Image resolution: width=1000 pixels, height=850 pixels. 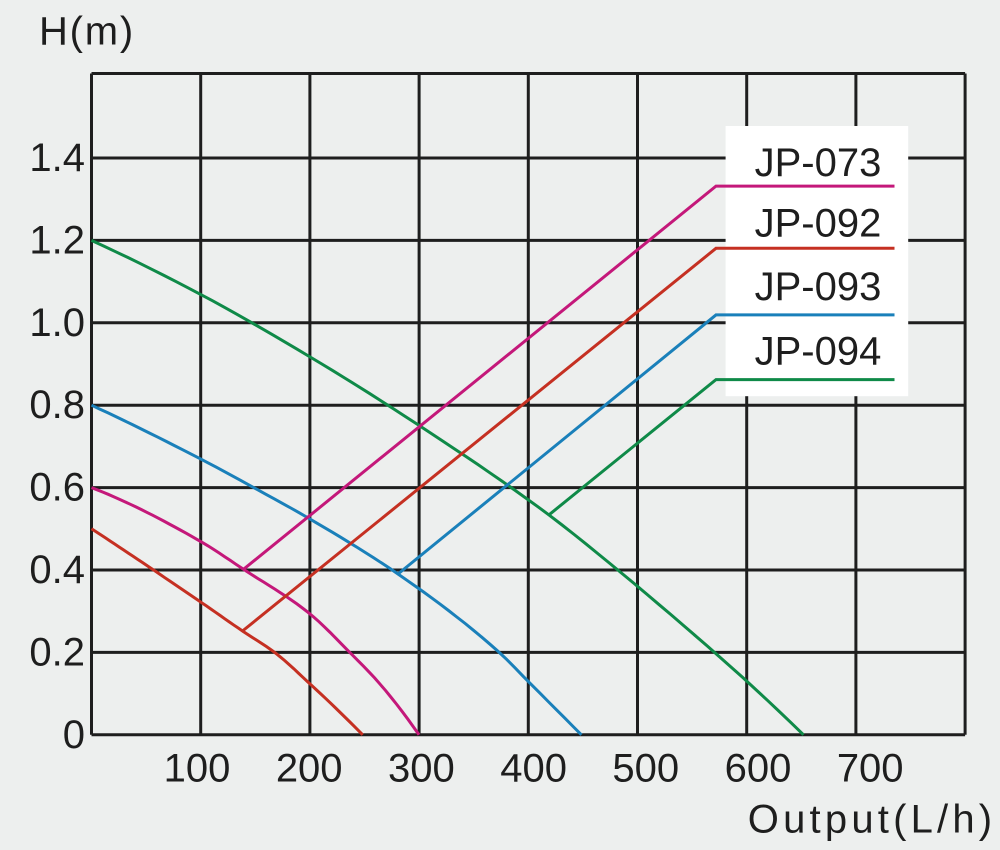 I want to click on svg-text: 100, so click(x=197, y=769).